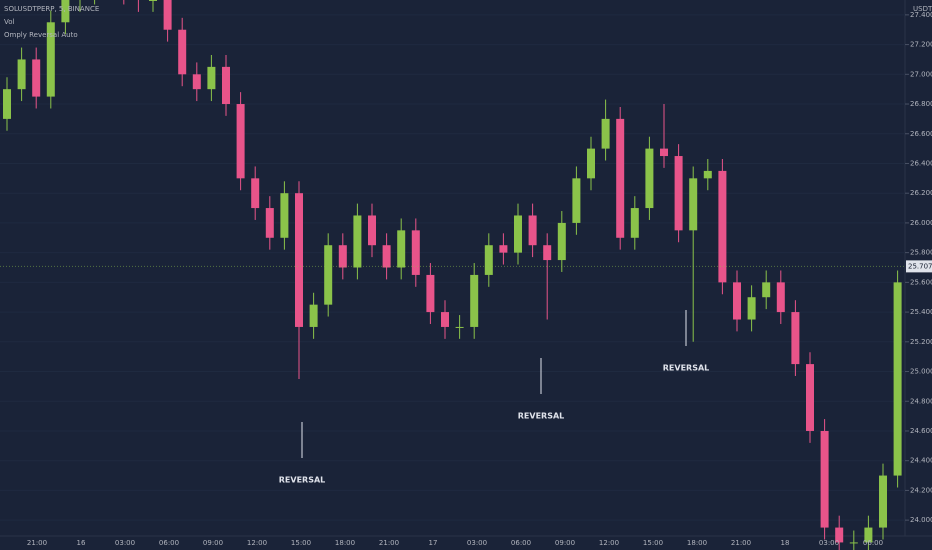  I want to click on x-tick-label: 15:00, so click(653, 543).